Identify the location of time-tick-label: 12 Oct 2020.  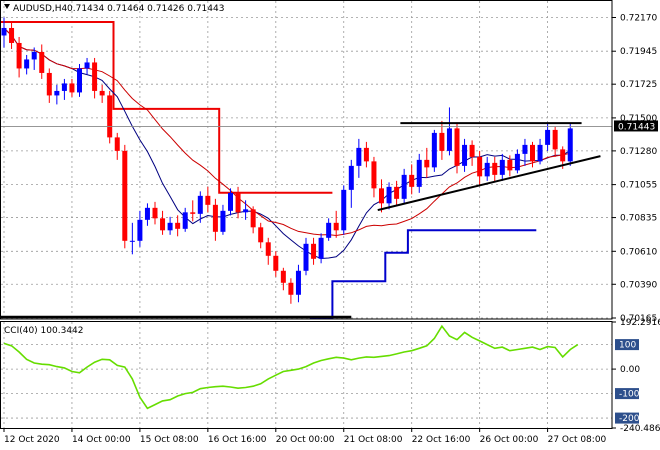
(32, 440).